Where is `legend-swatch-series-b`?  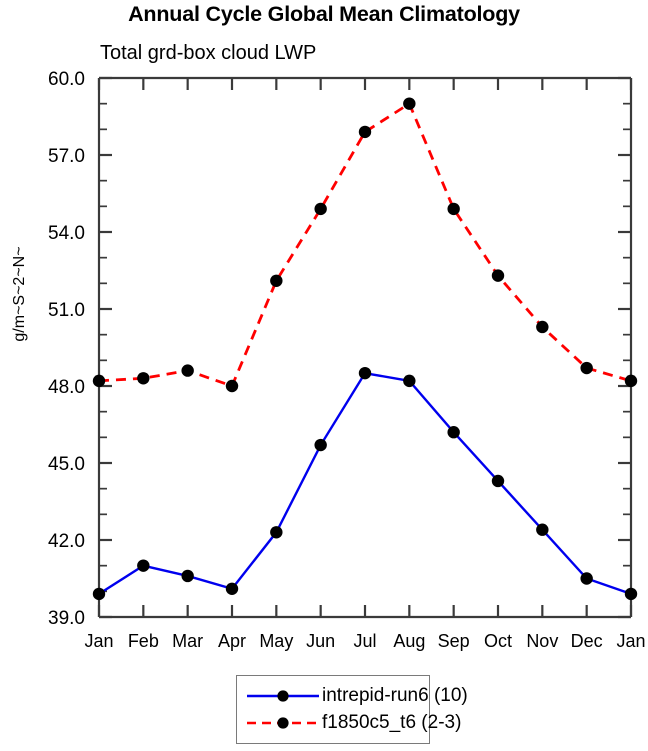 legend-swatch-series-b is located at coordinates (283, 723).